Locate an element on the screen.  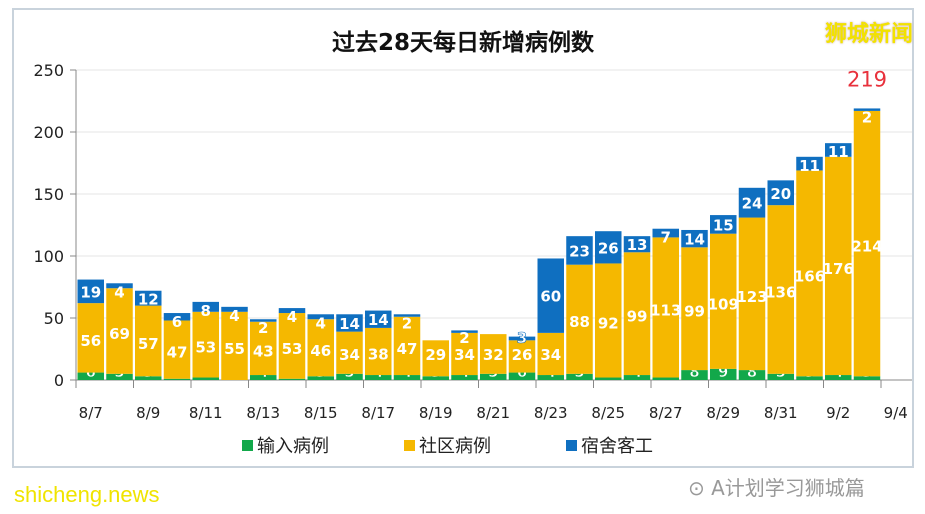
data-label: 26 is located at coordinates (522, 355).